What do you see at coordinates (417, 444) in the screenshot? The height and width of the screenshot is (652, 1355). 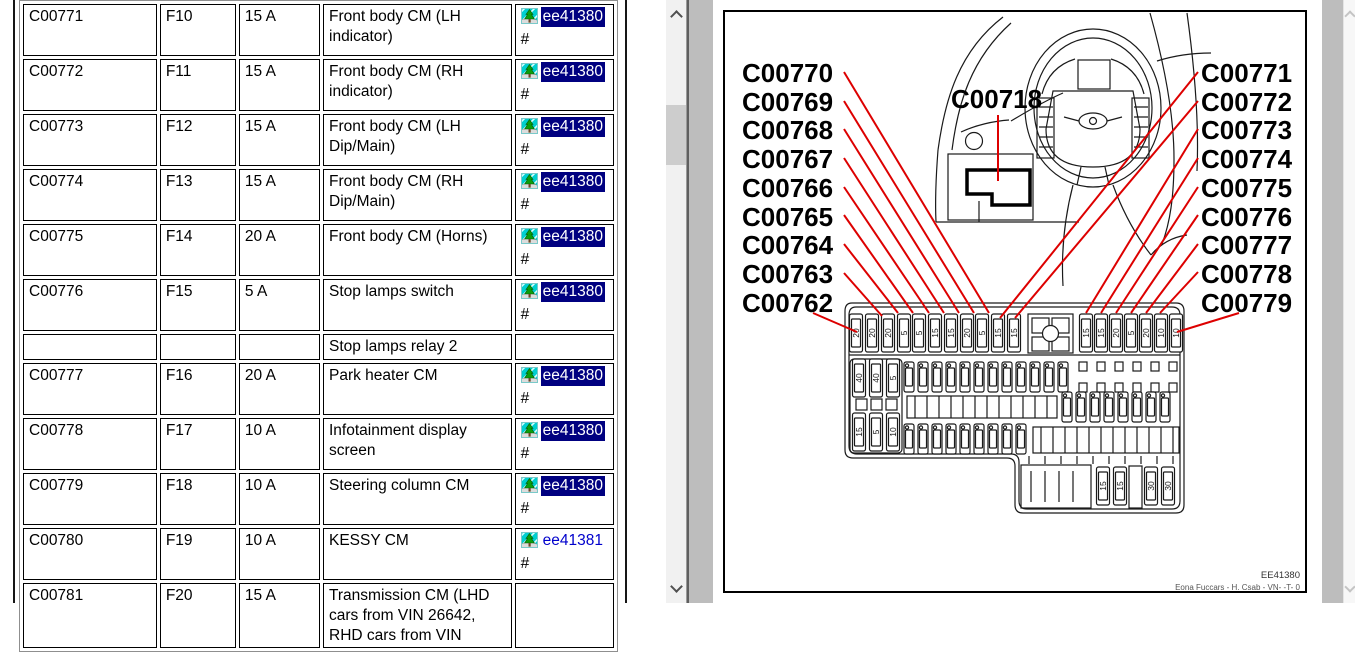 I see `cell-description: Infotainment display screen` at bounding box center [417, 444].